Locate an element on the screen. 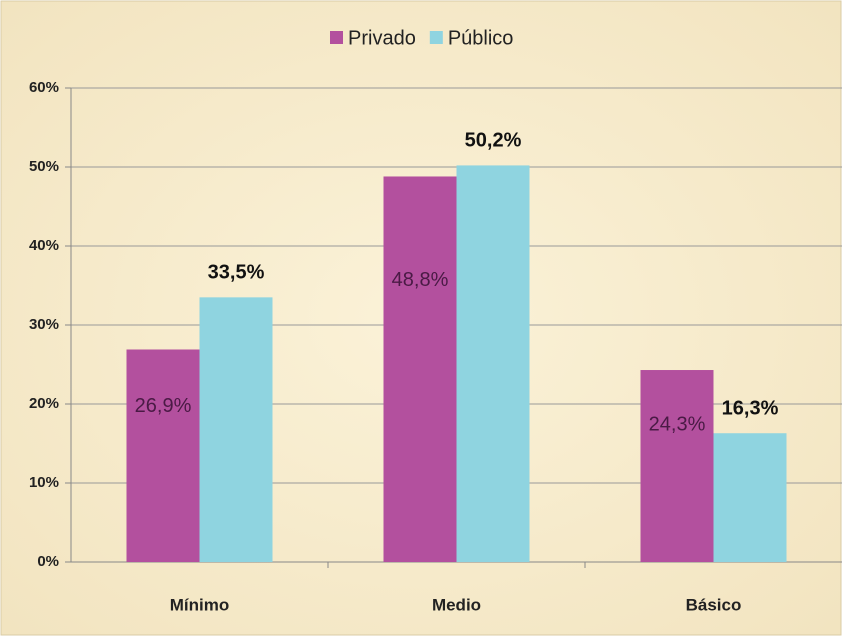  value-label: 26,9% is located at coordinates (163, 406).